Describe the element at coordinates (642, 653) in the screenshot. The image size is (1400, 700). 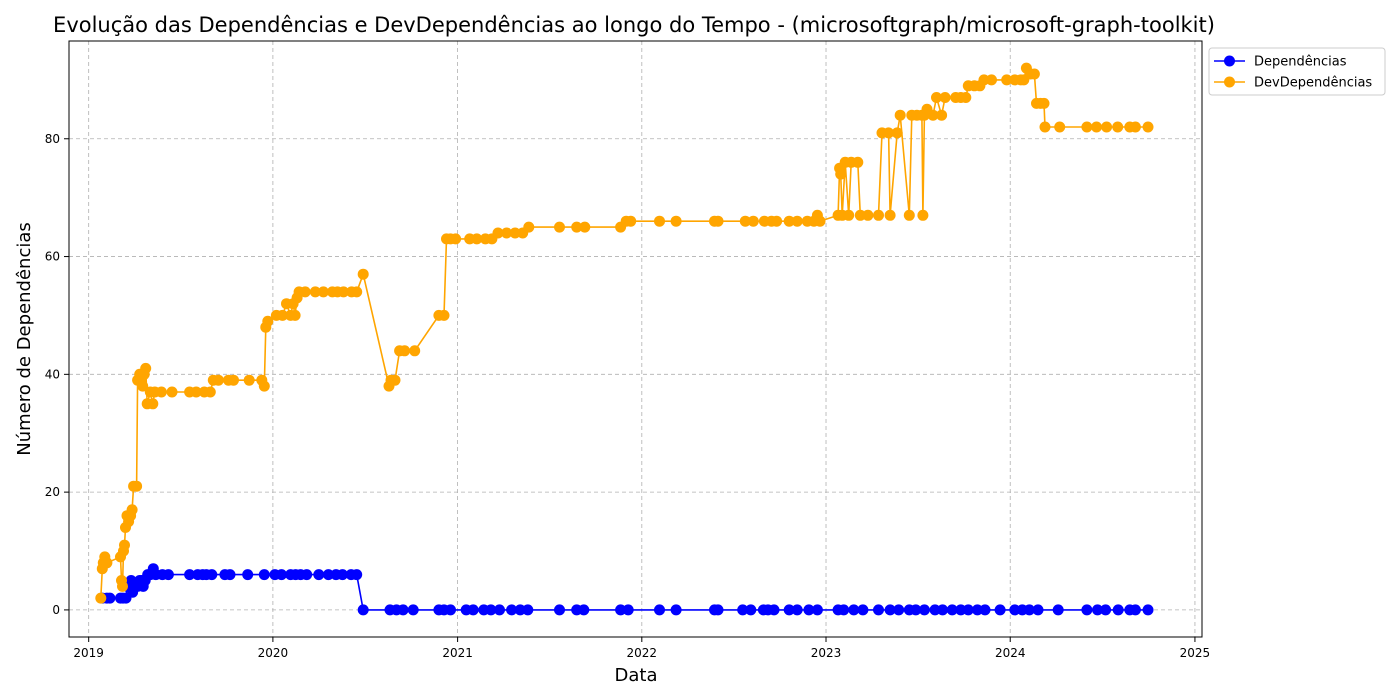
I see `x-tick-label: 2022` at that location.